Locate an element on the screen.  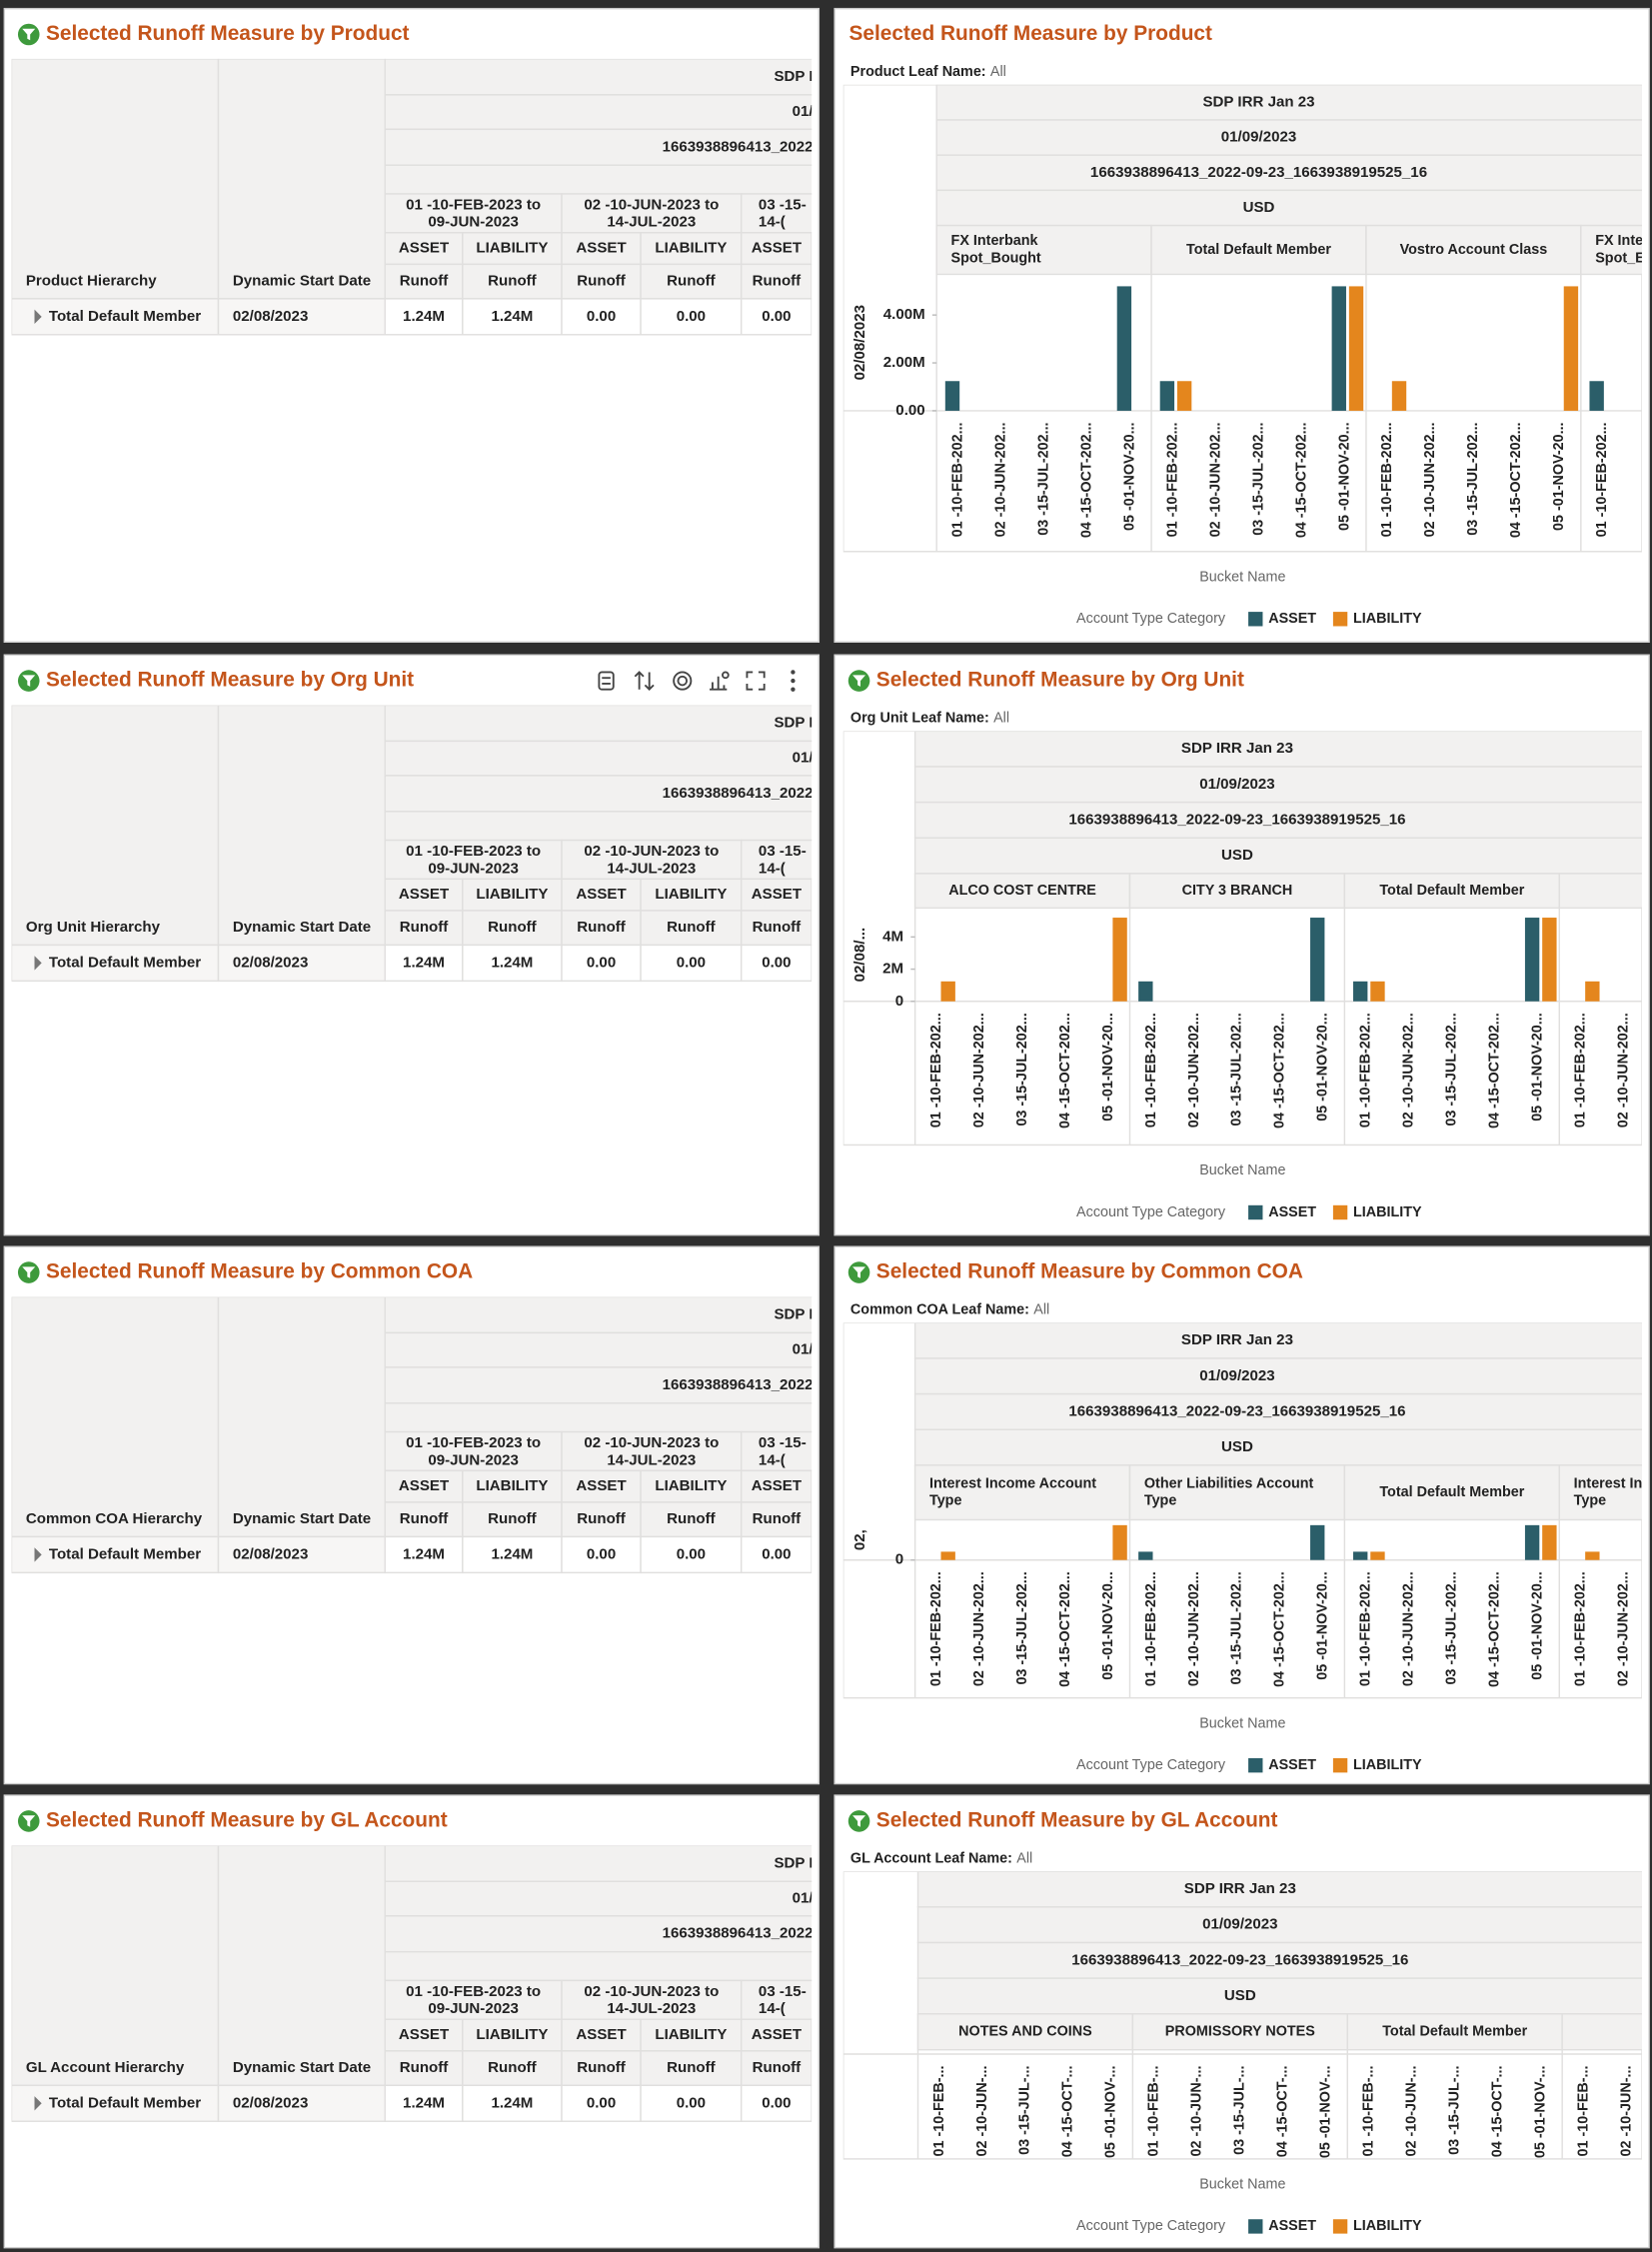
group-cell is located at coordinates (1025, 2032).